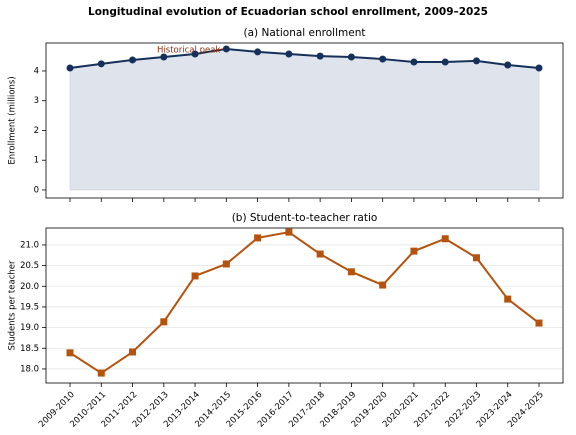  What do you see at coordinates (29, 287) in the screenshot?
I see `y-tick-label: 20.0` at bounding box center [29, 287].